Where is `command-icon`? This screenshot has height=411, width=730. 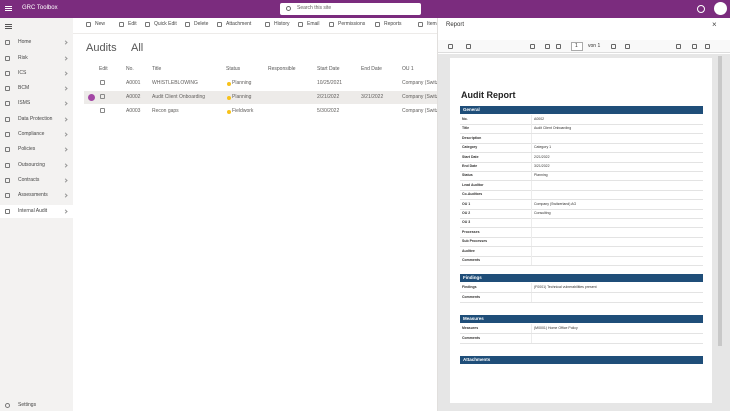 command-icon is located at coordinates (121, 24).